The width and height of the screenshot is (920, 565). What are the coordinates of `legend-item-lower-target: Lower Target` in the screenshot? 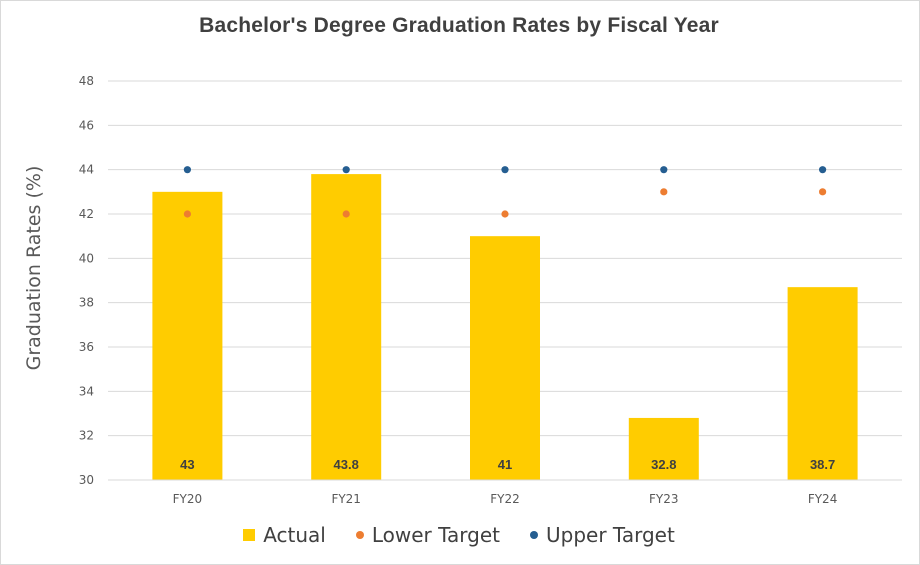 It's located at (427, 535).